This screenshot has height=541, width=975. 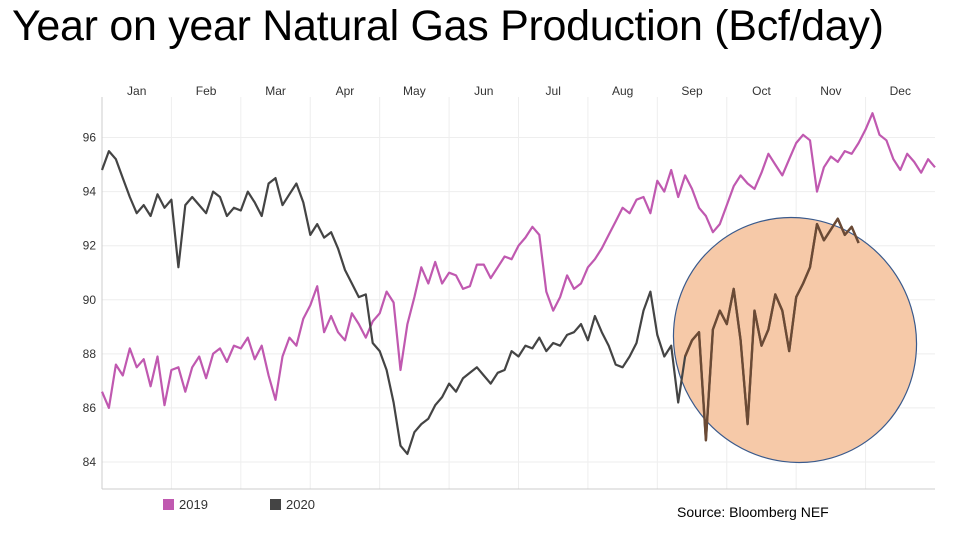 I want to click on x-tick-label: Sep, so click(x=692, y=91).